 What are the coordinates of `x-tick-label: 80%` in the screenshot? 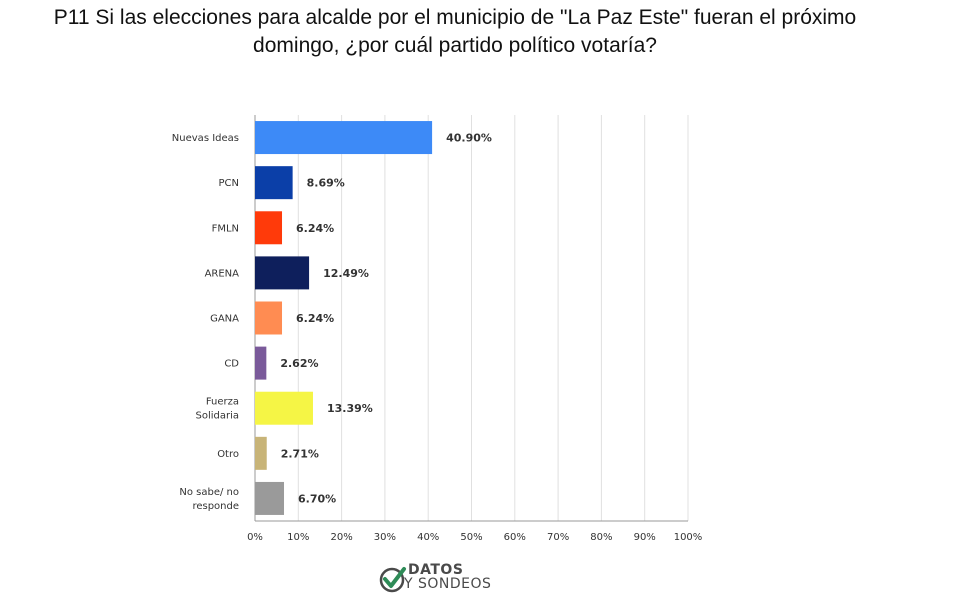 It's located at (601, 537).